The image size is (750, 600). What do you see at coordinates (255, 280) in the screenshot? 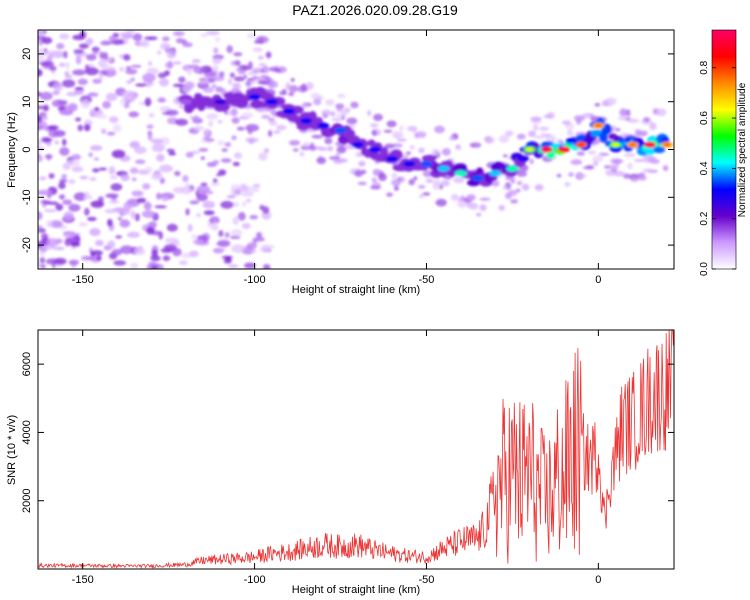
I see `x-tick-label: -100` at bounding box center [255, 280].